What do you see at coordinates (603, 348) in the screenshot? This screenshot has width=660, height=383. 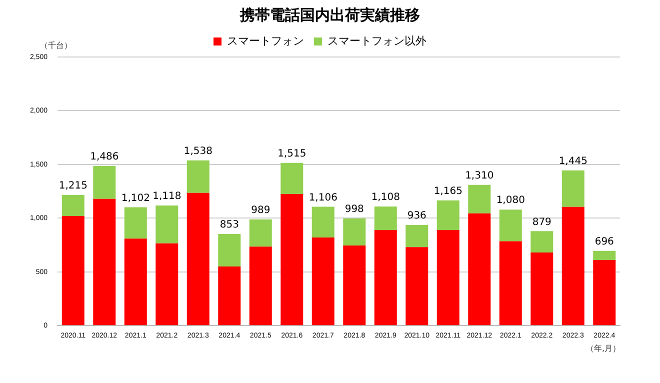 I see `x-axis-title: （年,月）` at bounding box center [603, 348].